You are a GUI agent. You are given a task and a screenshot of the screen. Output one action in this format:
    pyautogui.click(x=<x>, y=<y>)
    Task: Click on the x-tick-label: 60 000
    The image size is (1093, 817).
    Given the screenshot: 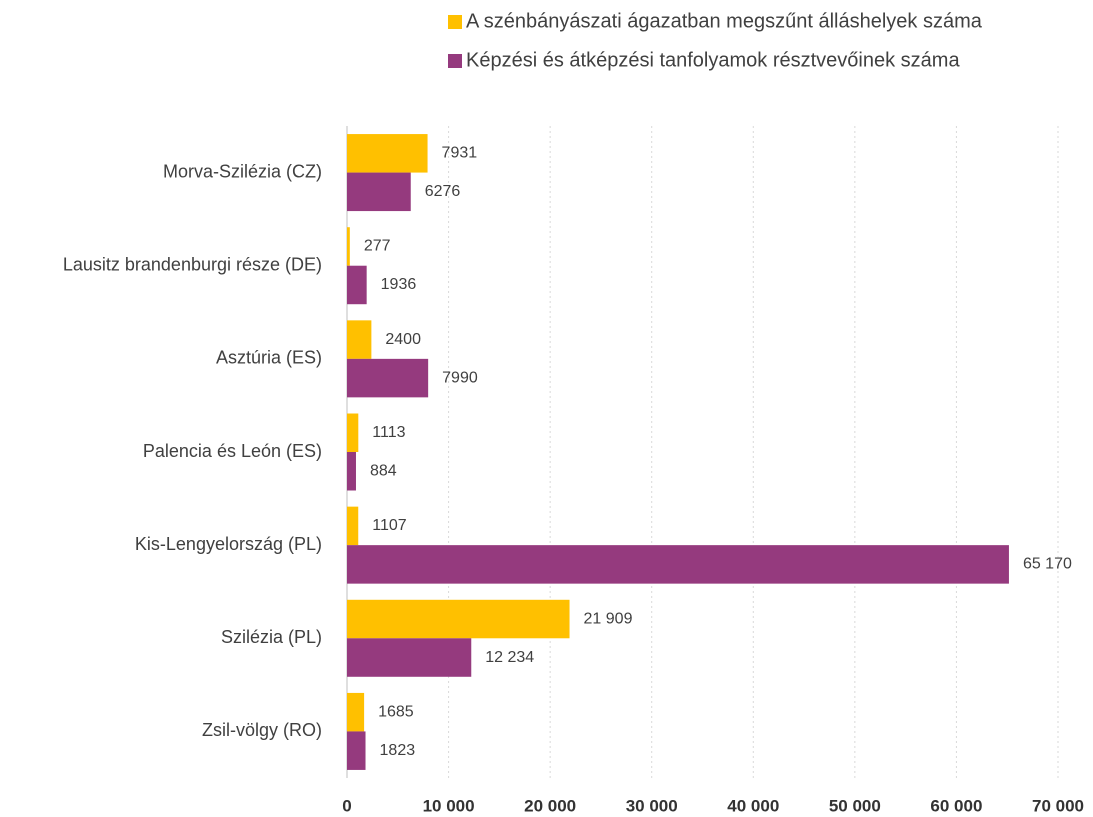 What is the action you would take?
    pyautogui.click(x=956, y=805)
    